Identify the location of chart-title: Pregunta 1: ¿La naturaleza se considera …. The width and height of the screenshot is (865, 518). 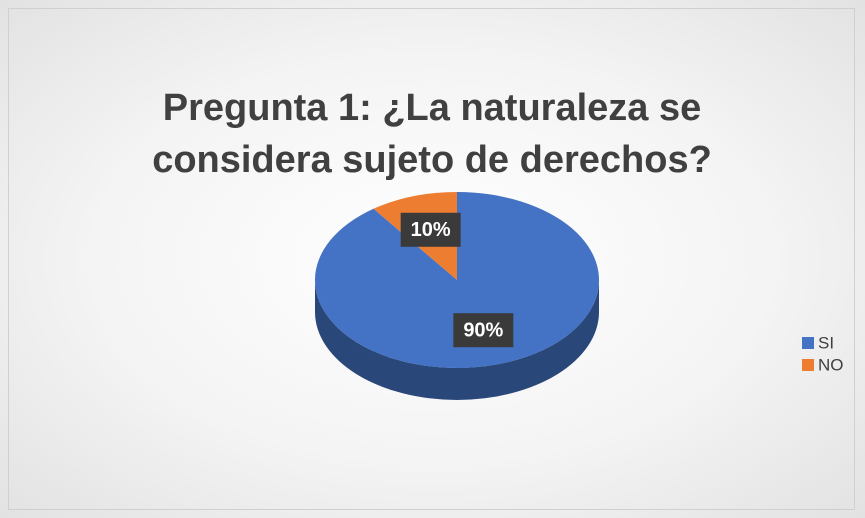
(432, 134).